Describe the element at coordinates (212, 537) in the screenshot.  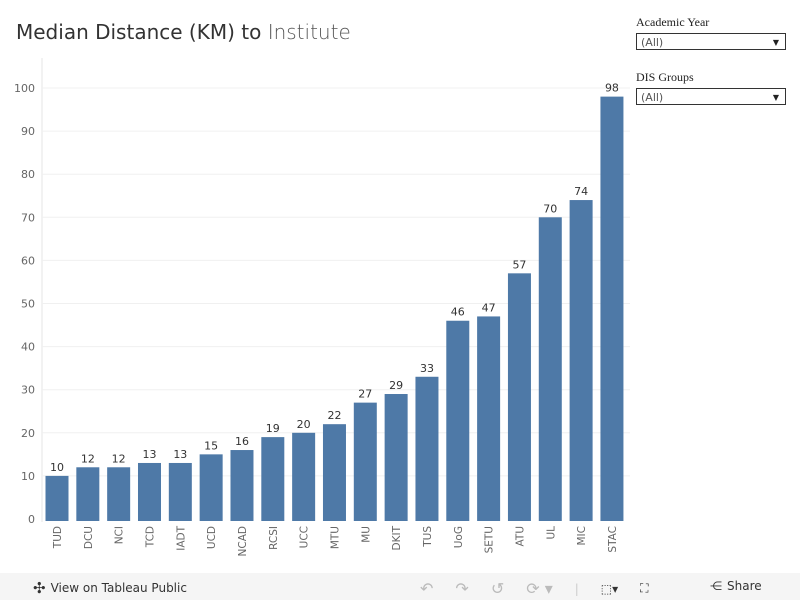
I see `x-tick-label: UCD` at that location.